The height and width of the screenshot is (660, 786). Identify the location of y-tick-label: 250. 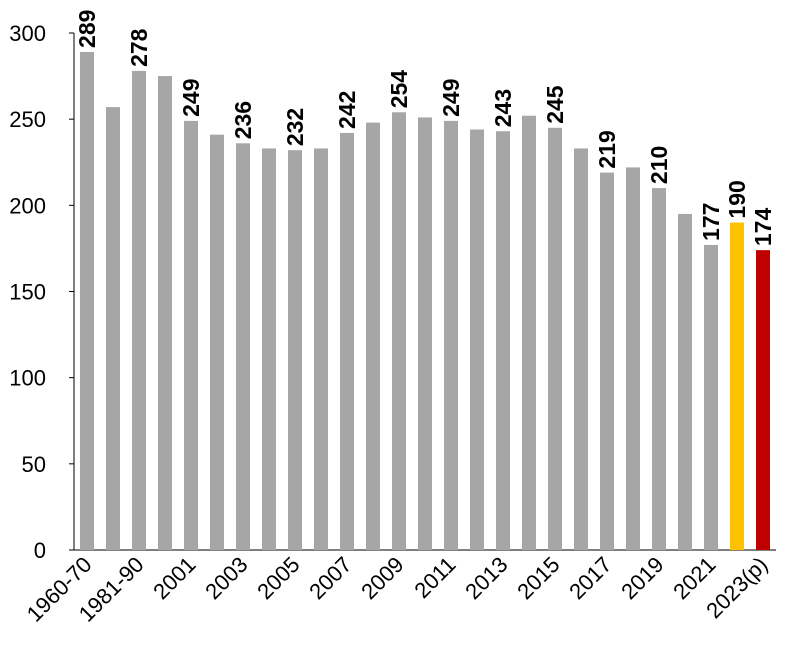
(27, 119).